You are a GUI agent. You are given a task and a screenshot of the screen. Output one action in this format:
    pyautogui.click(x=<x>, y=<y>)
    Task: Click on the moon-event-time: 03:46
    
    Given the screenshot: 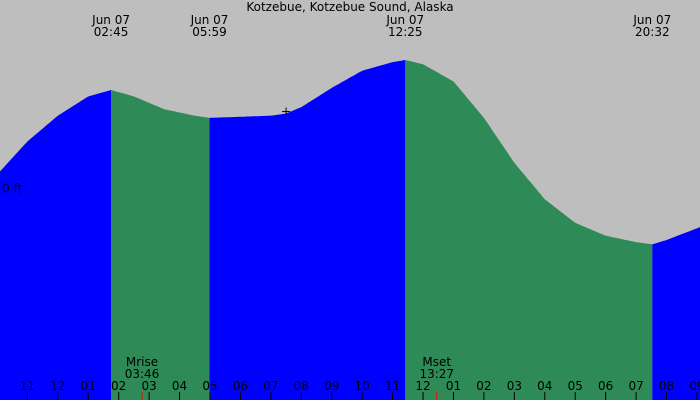 What is the action you would take?
    pyautogui.click(x=142, y=374)
    